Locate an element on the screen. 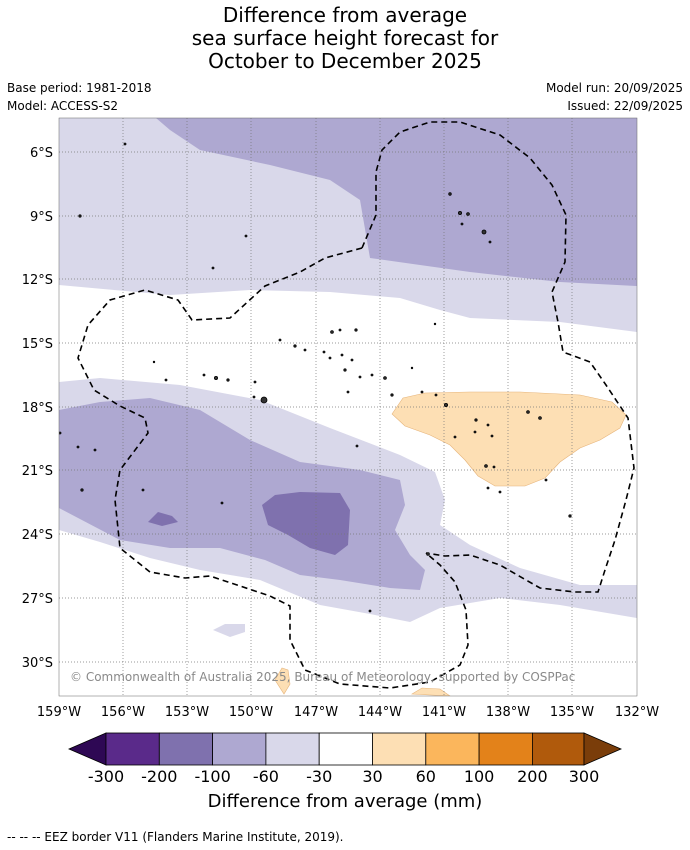 This screenshot has width=690, height=850. anomaly-region-positive is located at coordinates (509, 439).